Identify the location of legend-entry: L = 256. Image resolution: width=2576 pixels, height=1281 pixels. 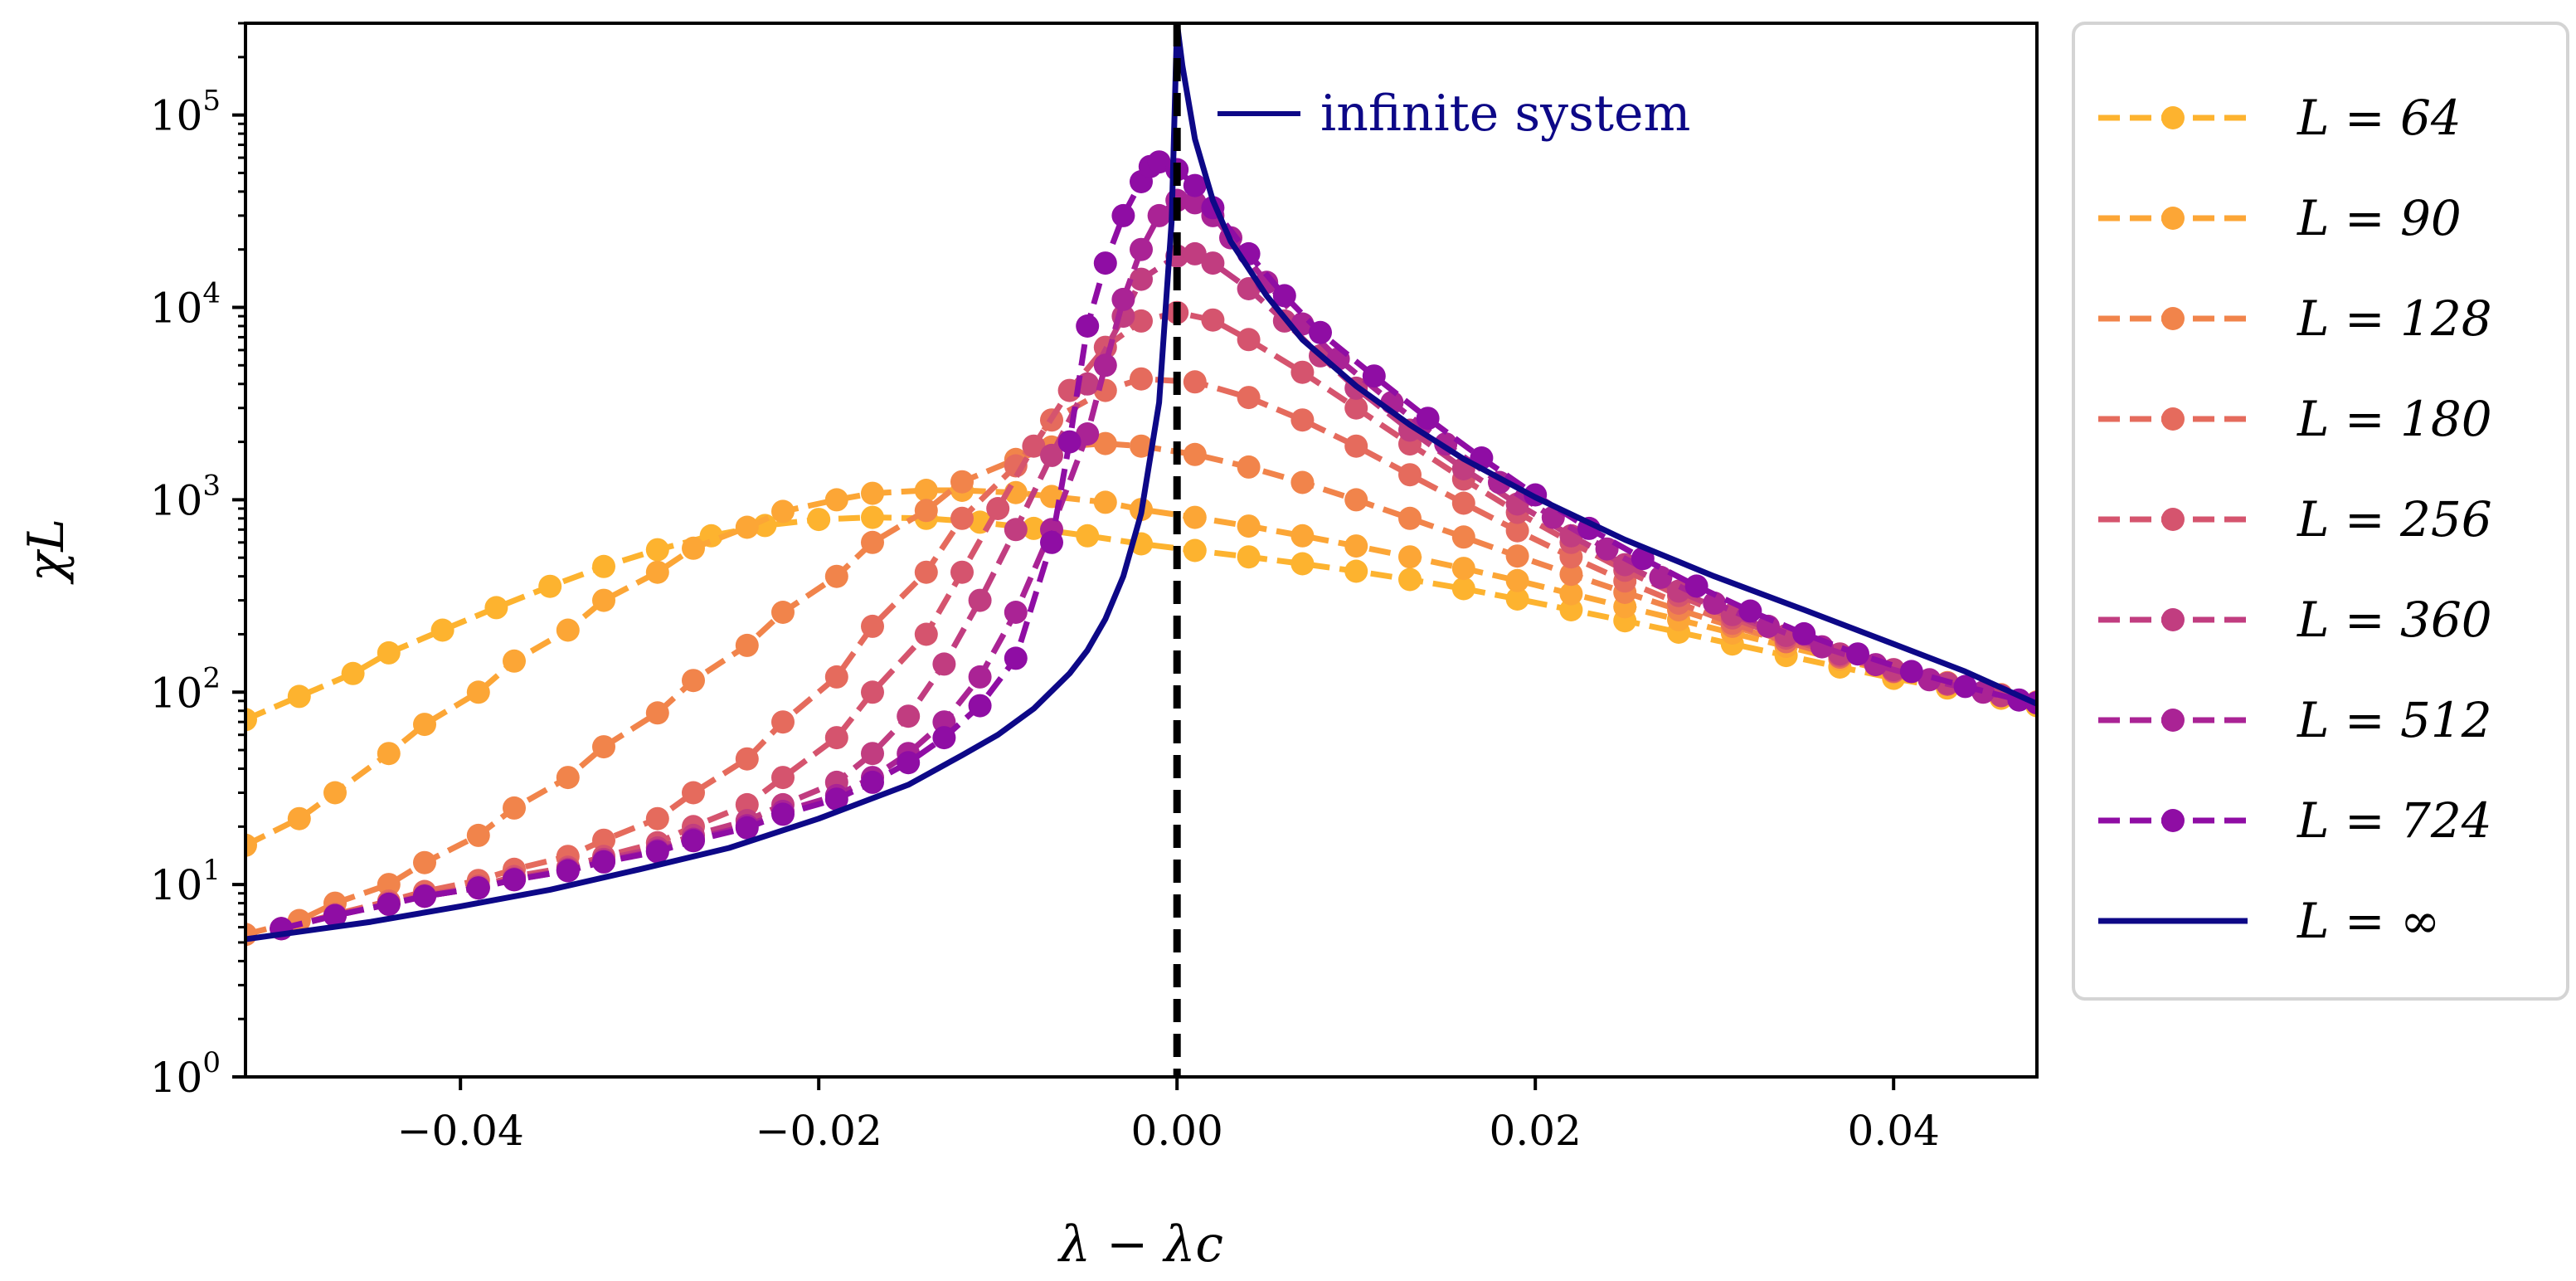
(2295, 519).